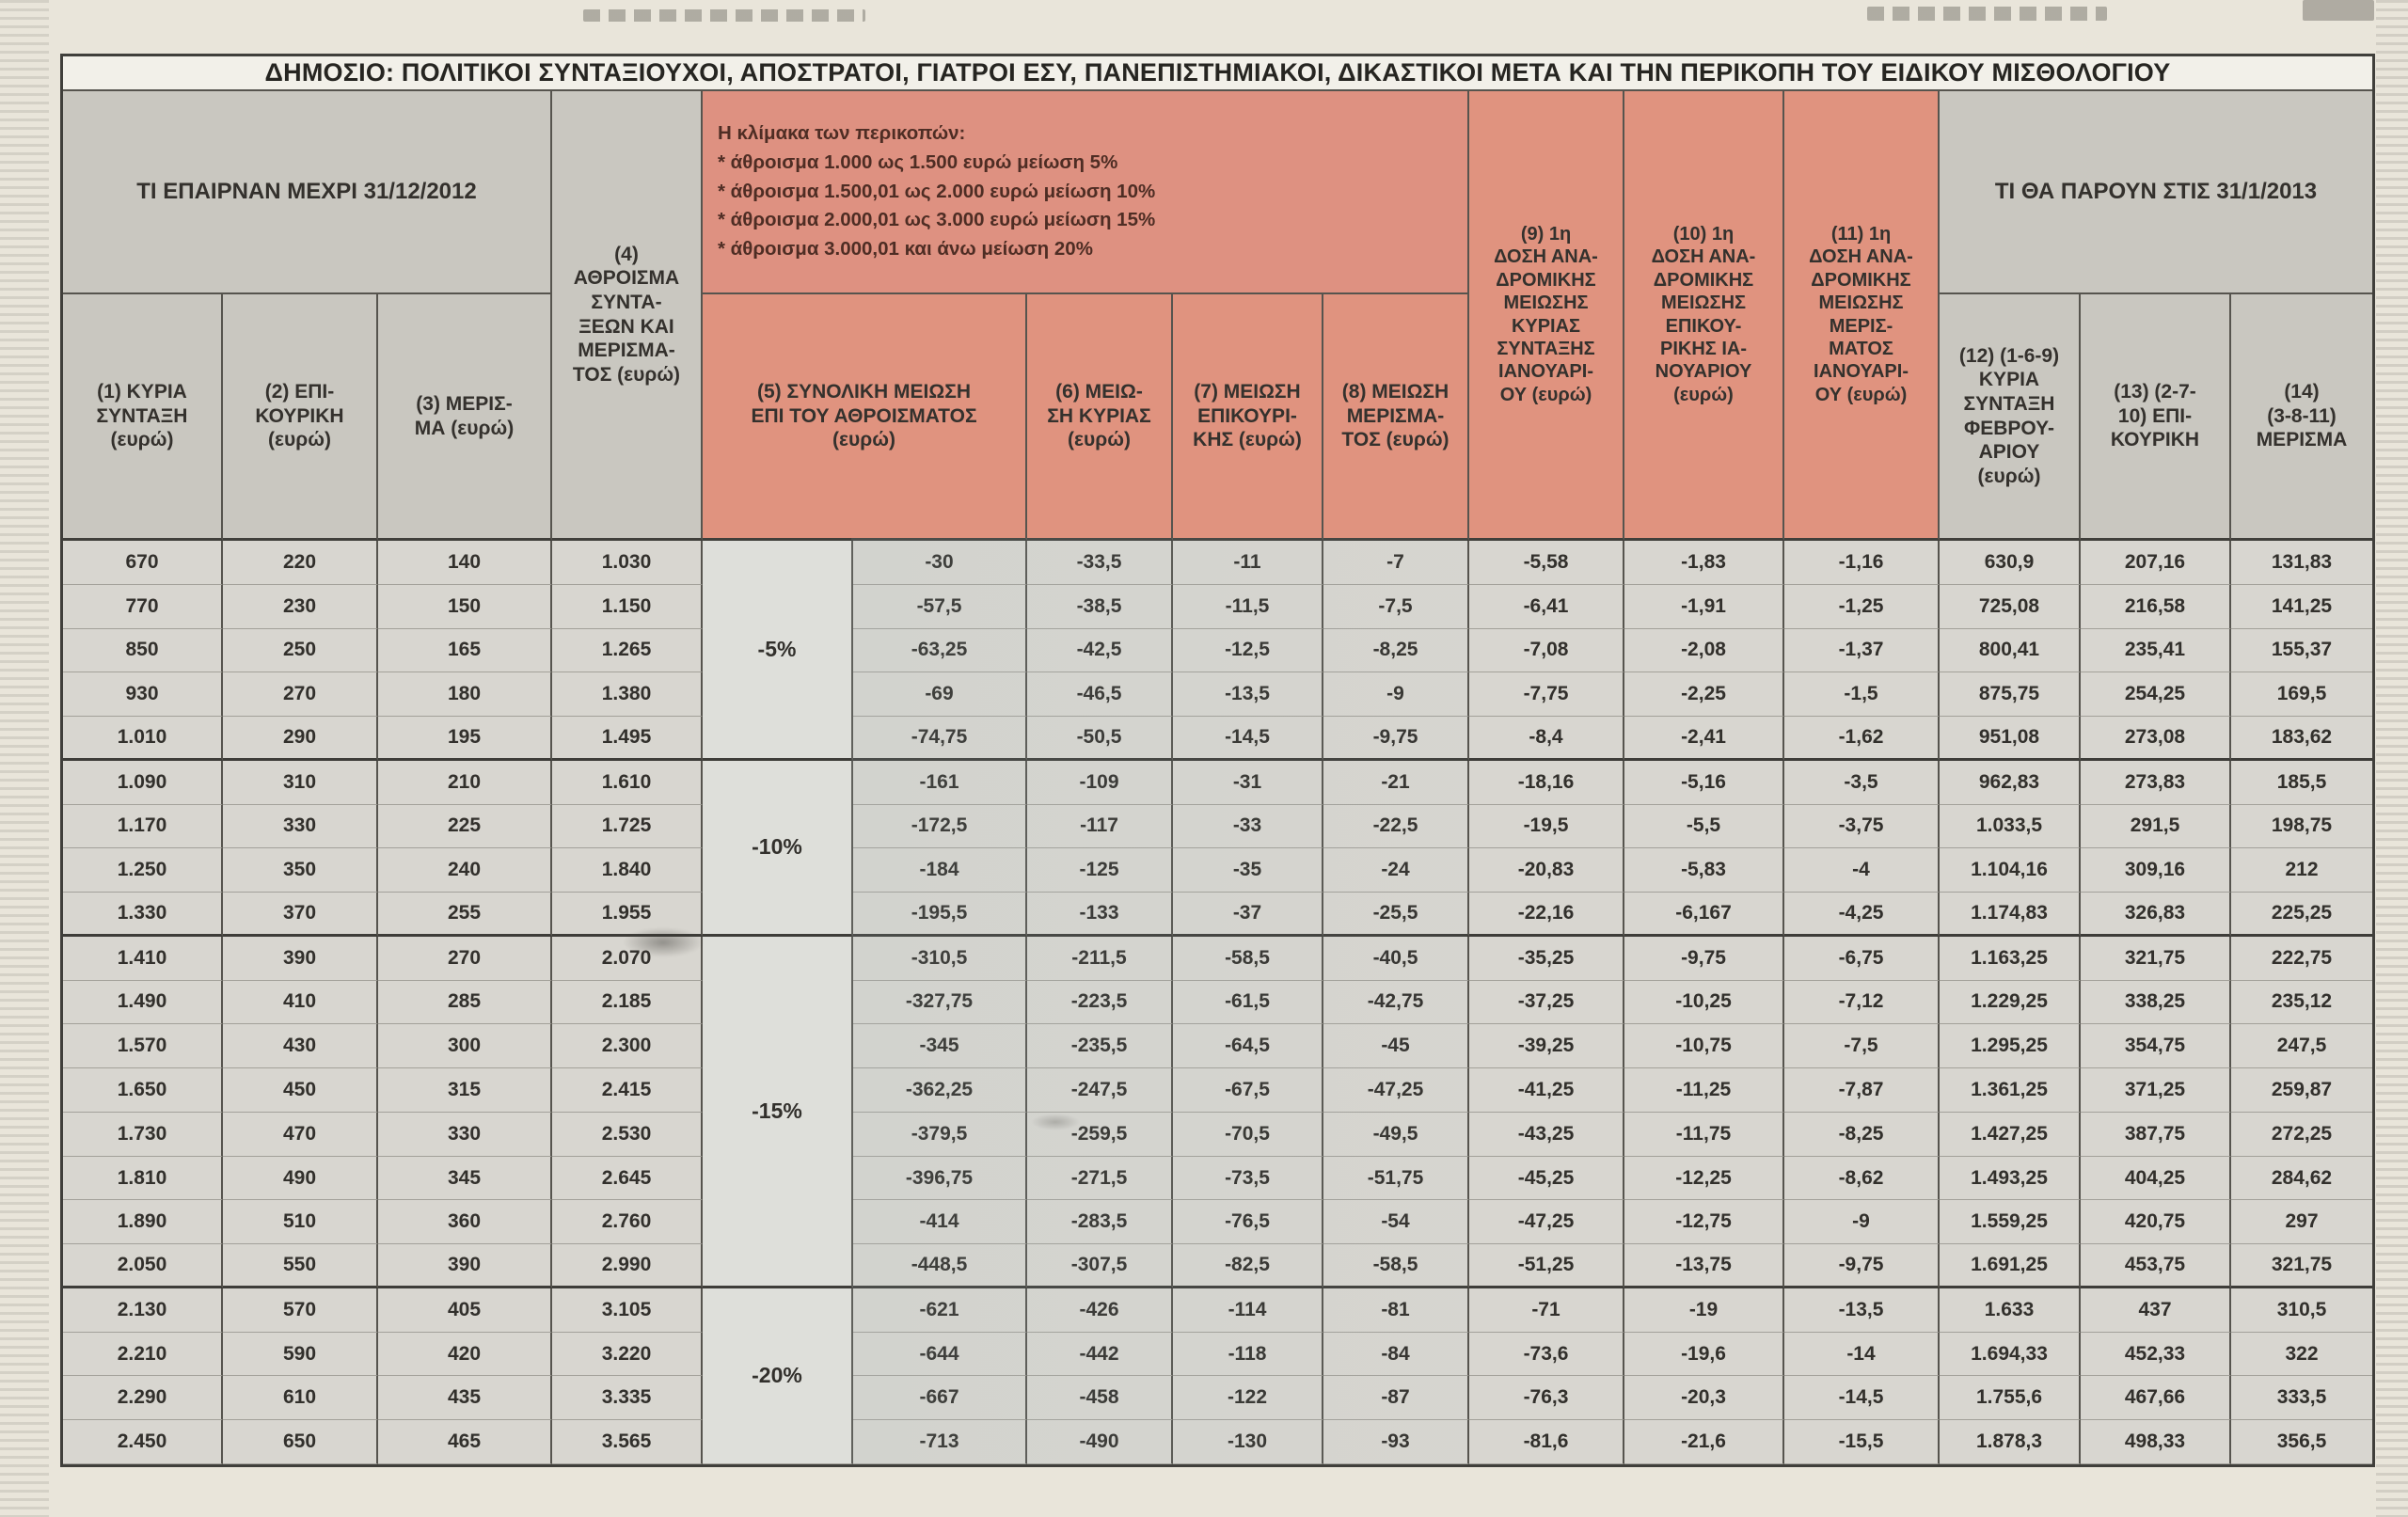 This screenshot has height=1517, width=2408. What do you see at coordinates (940, 1354) in the screenshot?
I see `data-cell: -644` at bounding box center [940, 1354].